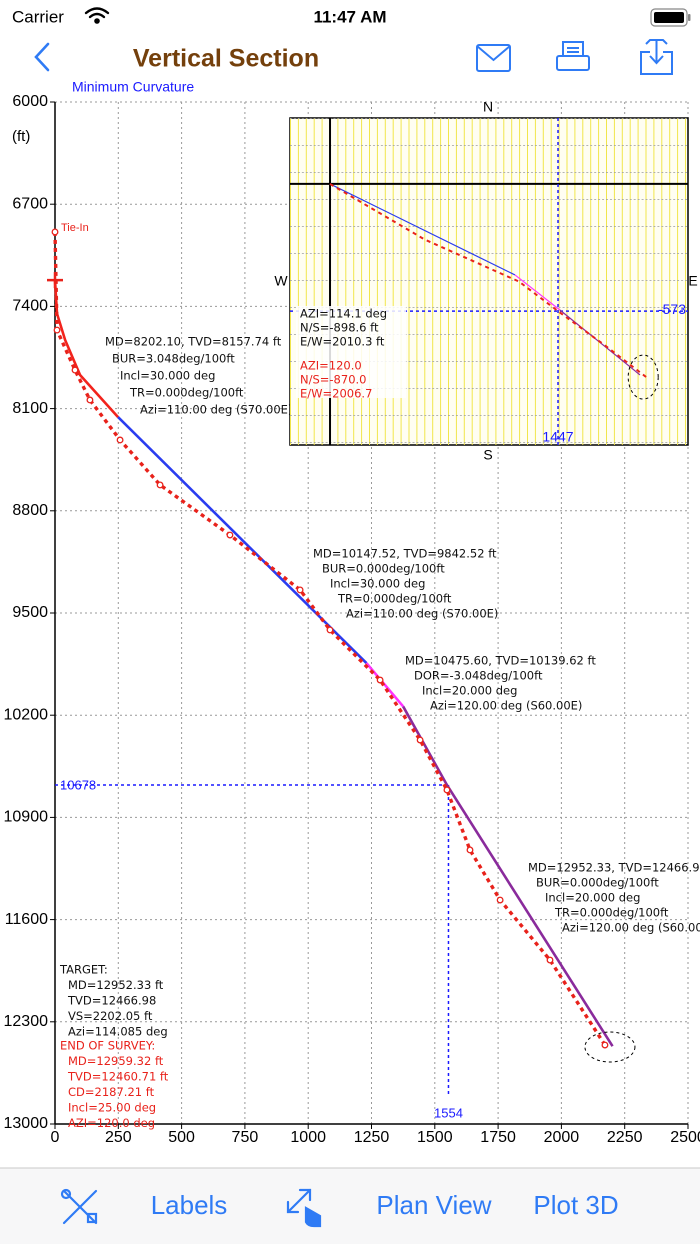 This screenshot has height=1244, width=700. I want to click on x-tick-label: 2250, so click(625, 1137).